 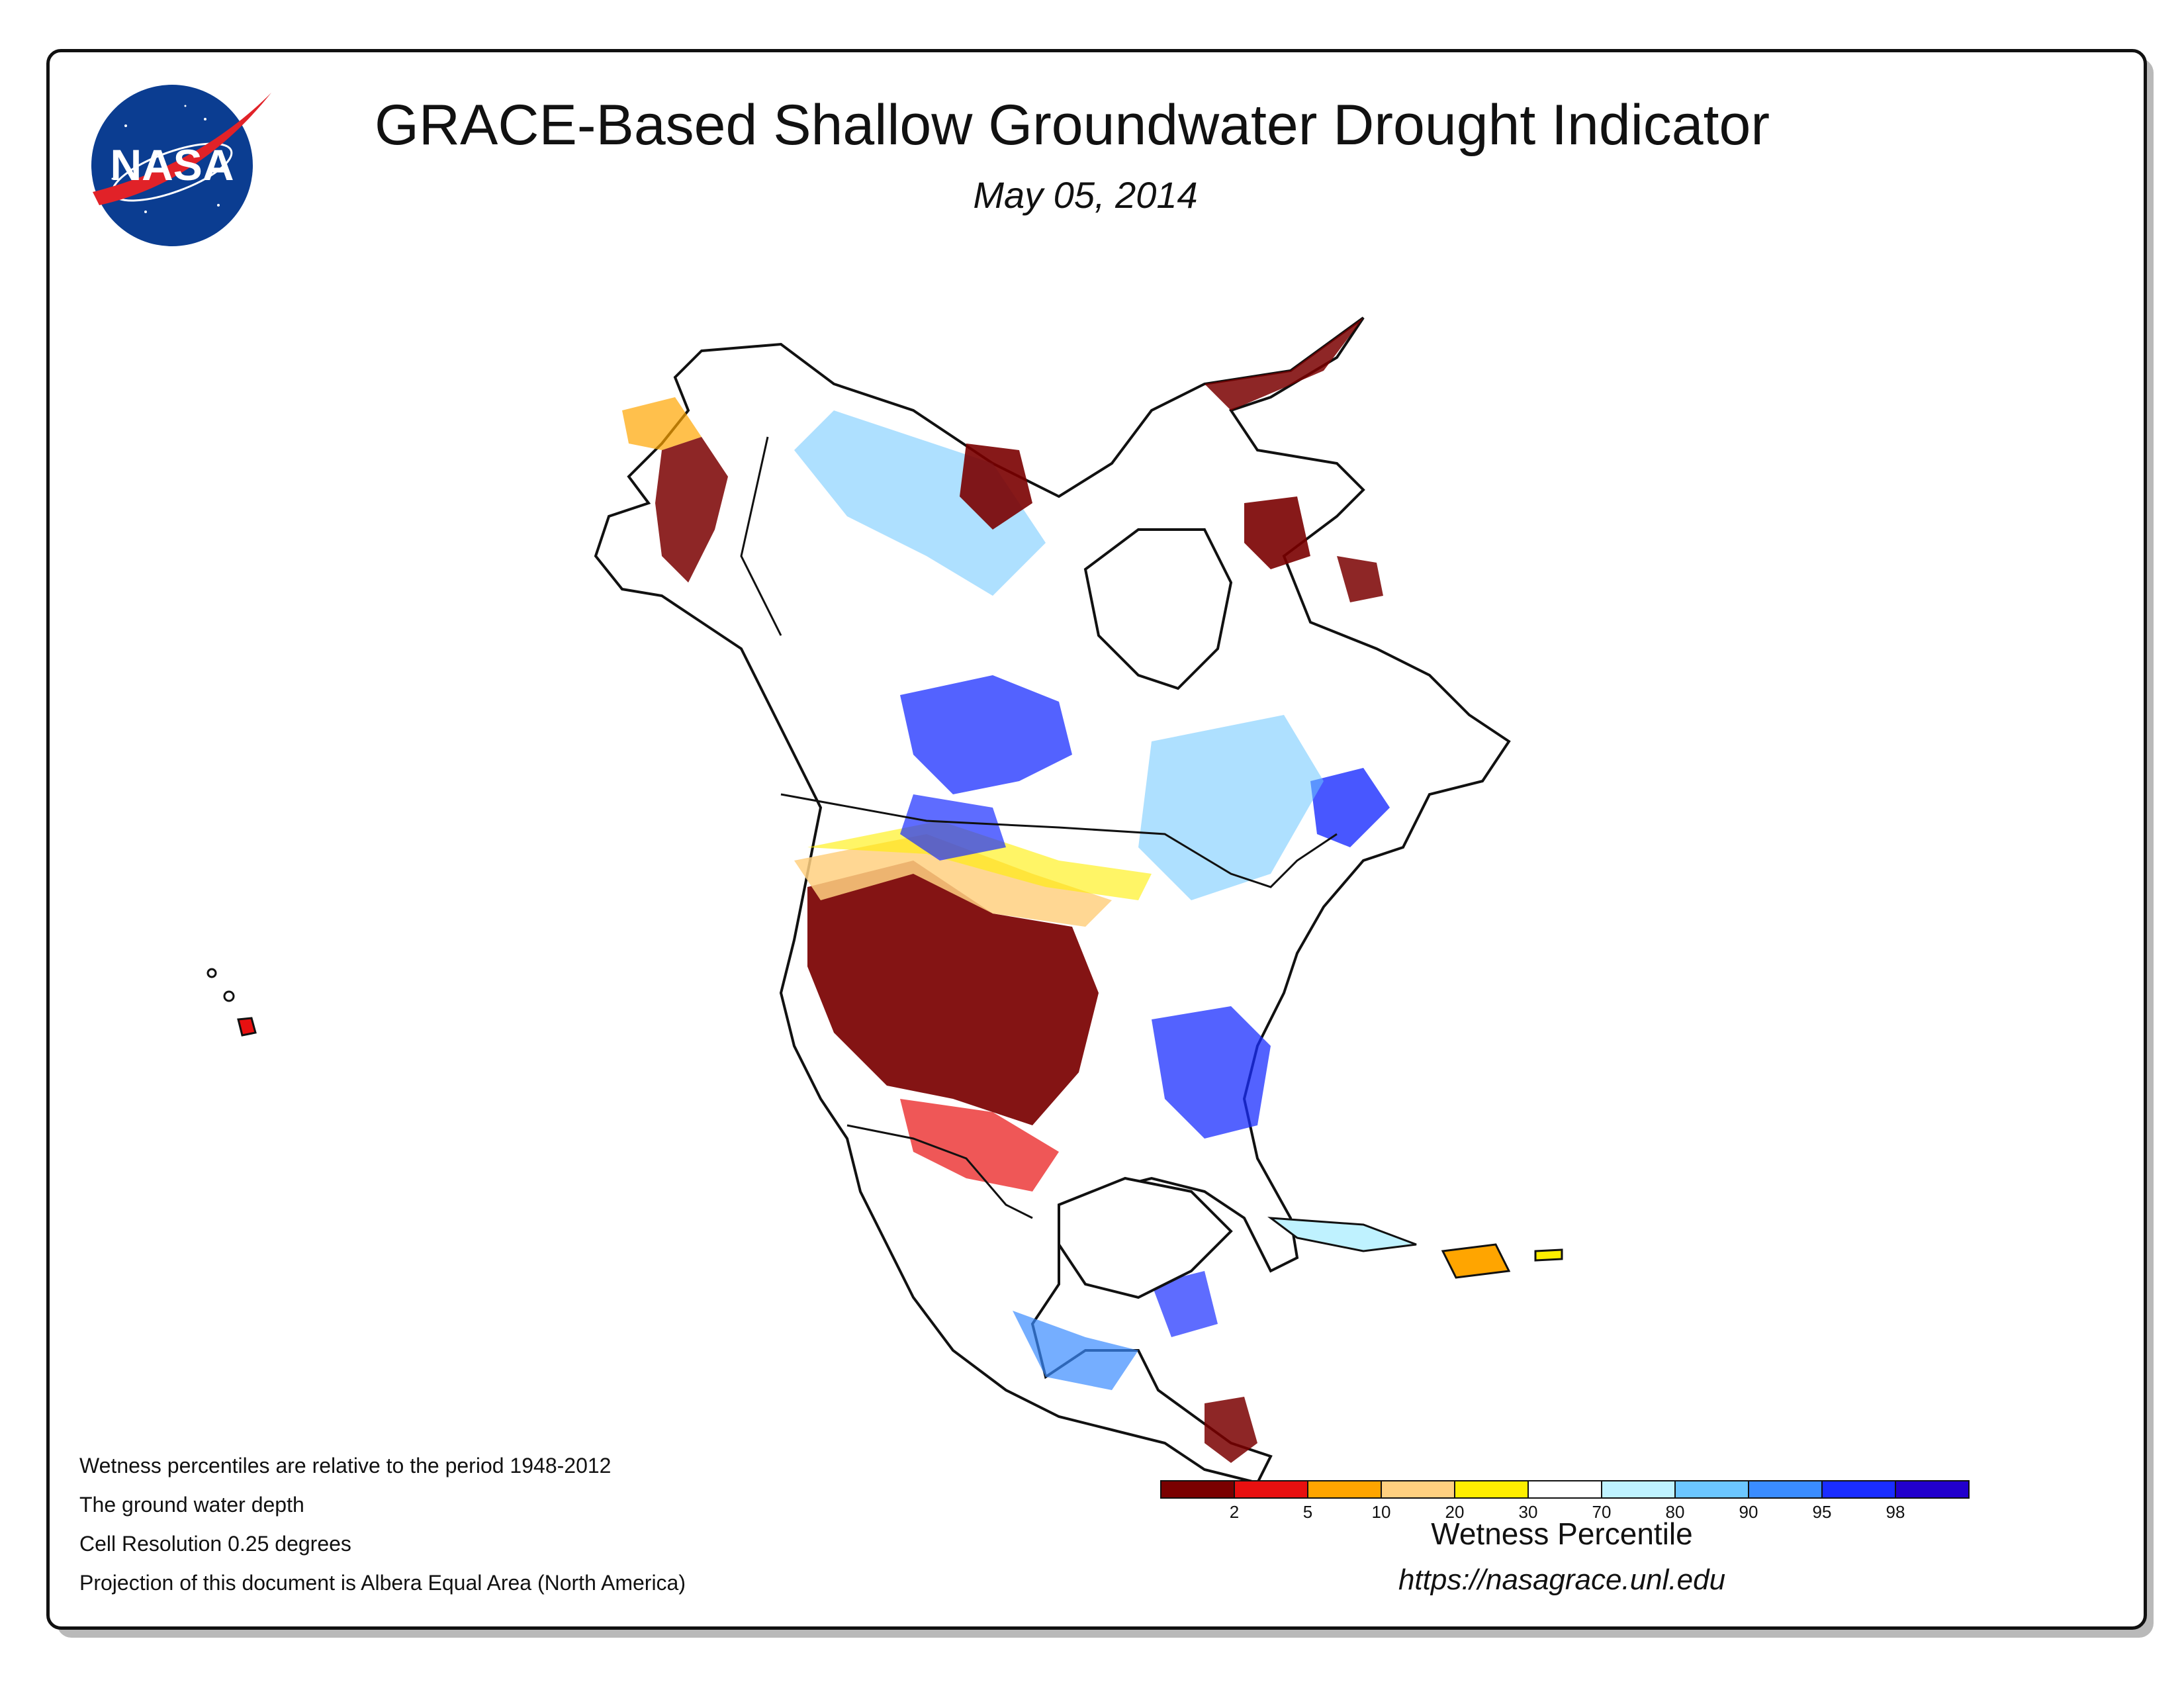 I want to click on hawaii-islands, so click(x=231, y=1002).